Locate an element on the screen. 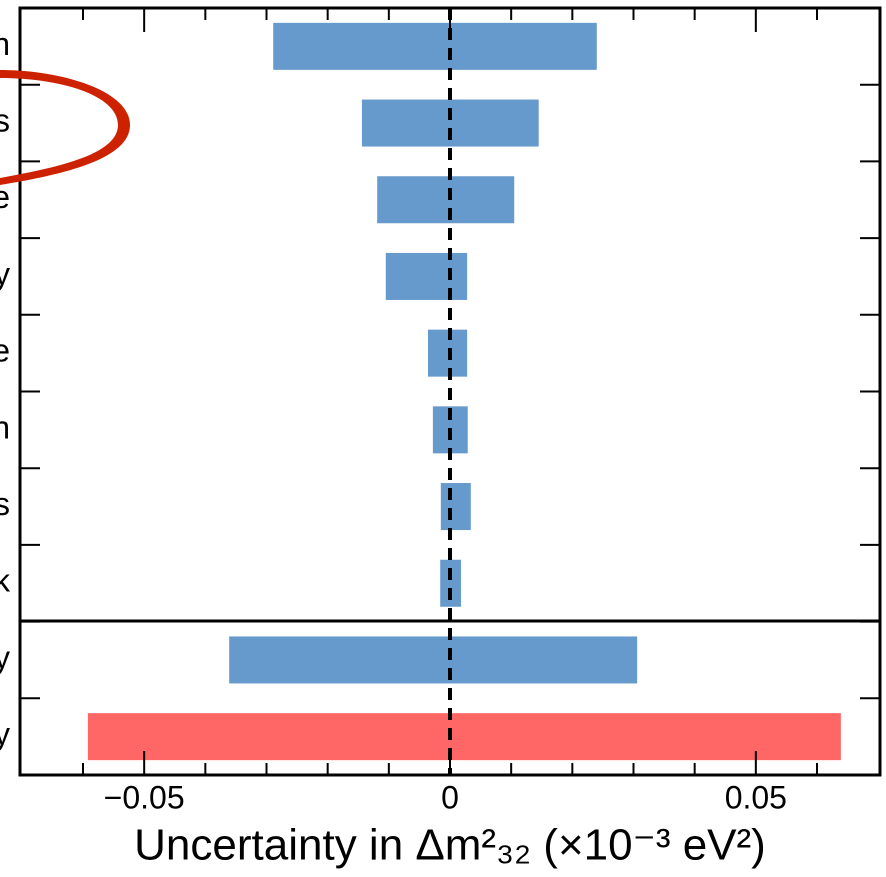 The height and width of the screenshot is (877, 886). x-tick-label: −0.05 is located at coordinates (144, 797).